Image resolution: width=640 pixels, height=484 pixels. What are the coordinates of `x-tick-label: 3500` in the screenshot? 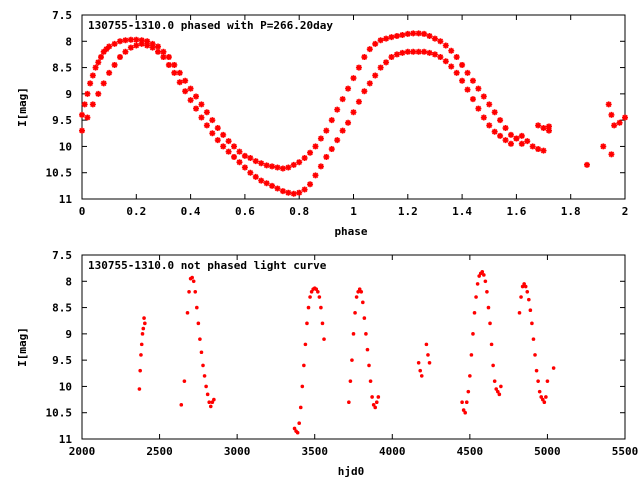 It's located at (314, 451).